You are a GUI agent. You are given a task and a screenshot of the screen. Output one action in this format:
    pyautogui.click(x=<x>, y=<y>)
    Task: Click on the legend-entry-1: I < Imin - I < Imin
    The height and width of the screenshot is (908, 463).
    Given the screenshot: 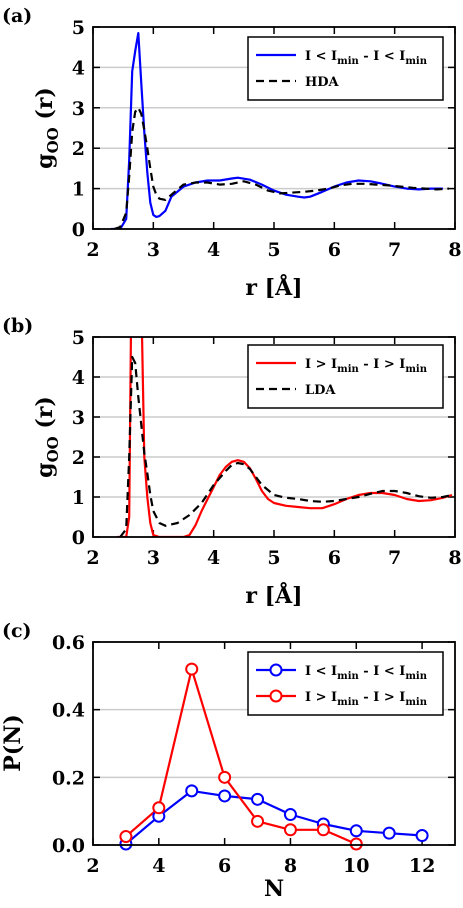 What is the action you would take?
    pyautogui.click(x=366, y=673)
    